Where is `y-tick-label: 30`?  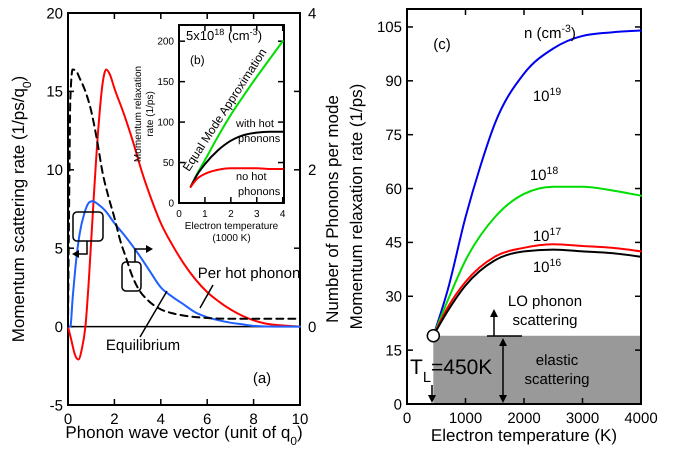 y-tick-label: 30 is located at coordinates (393, 297).